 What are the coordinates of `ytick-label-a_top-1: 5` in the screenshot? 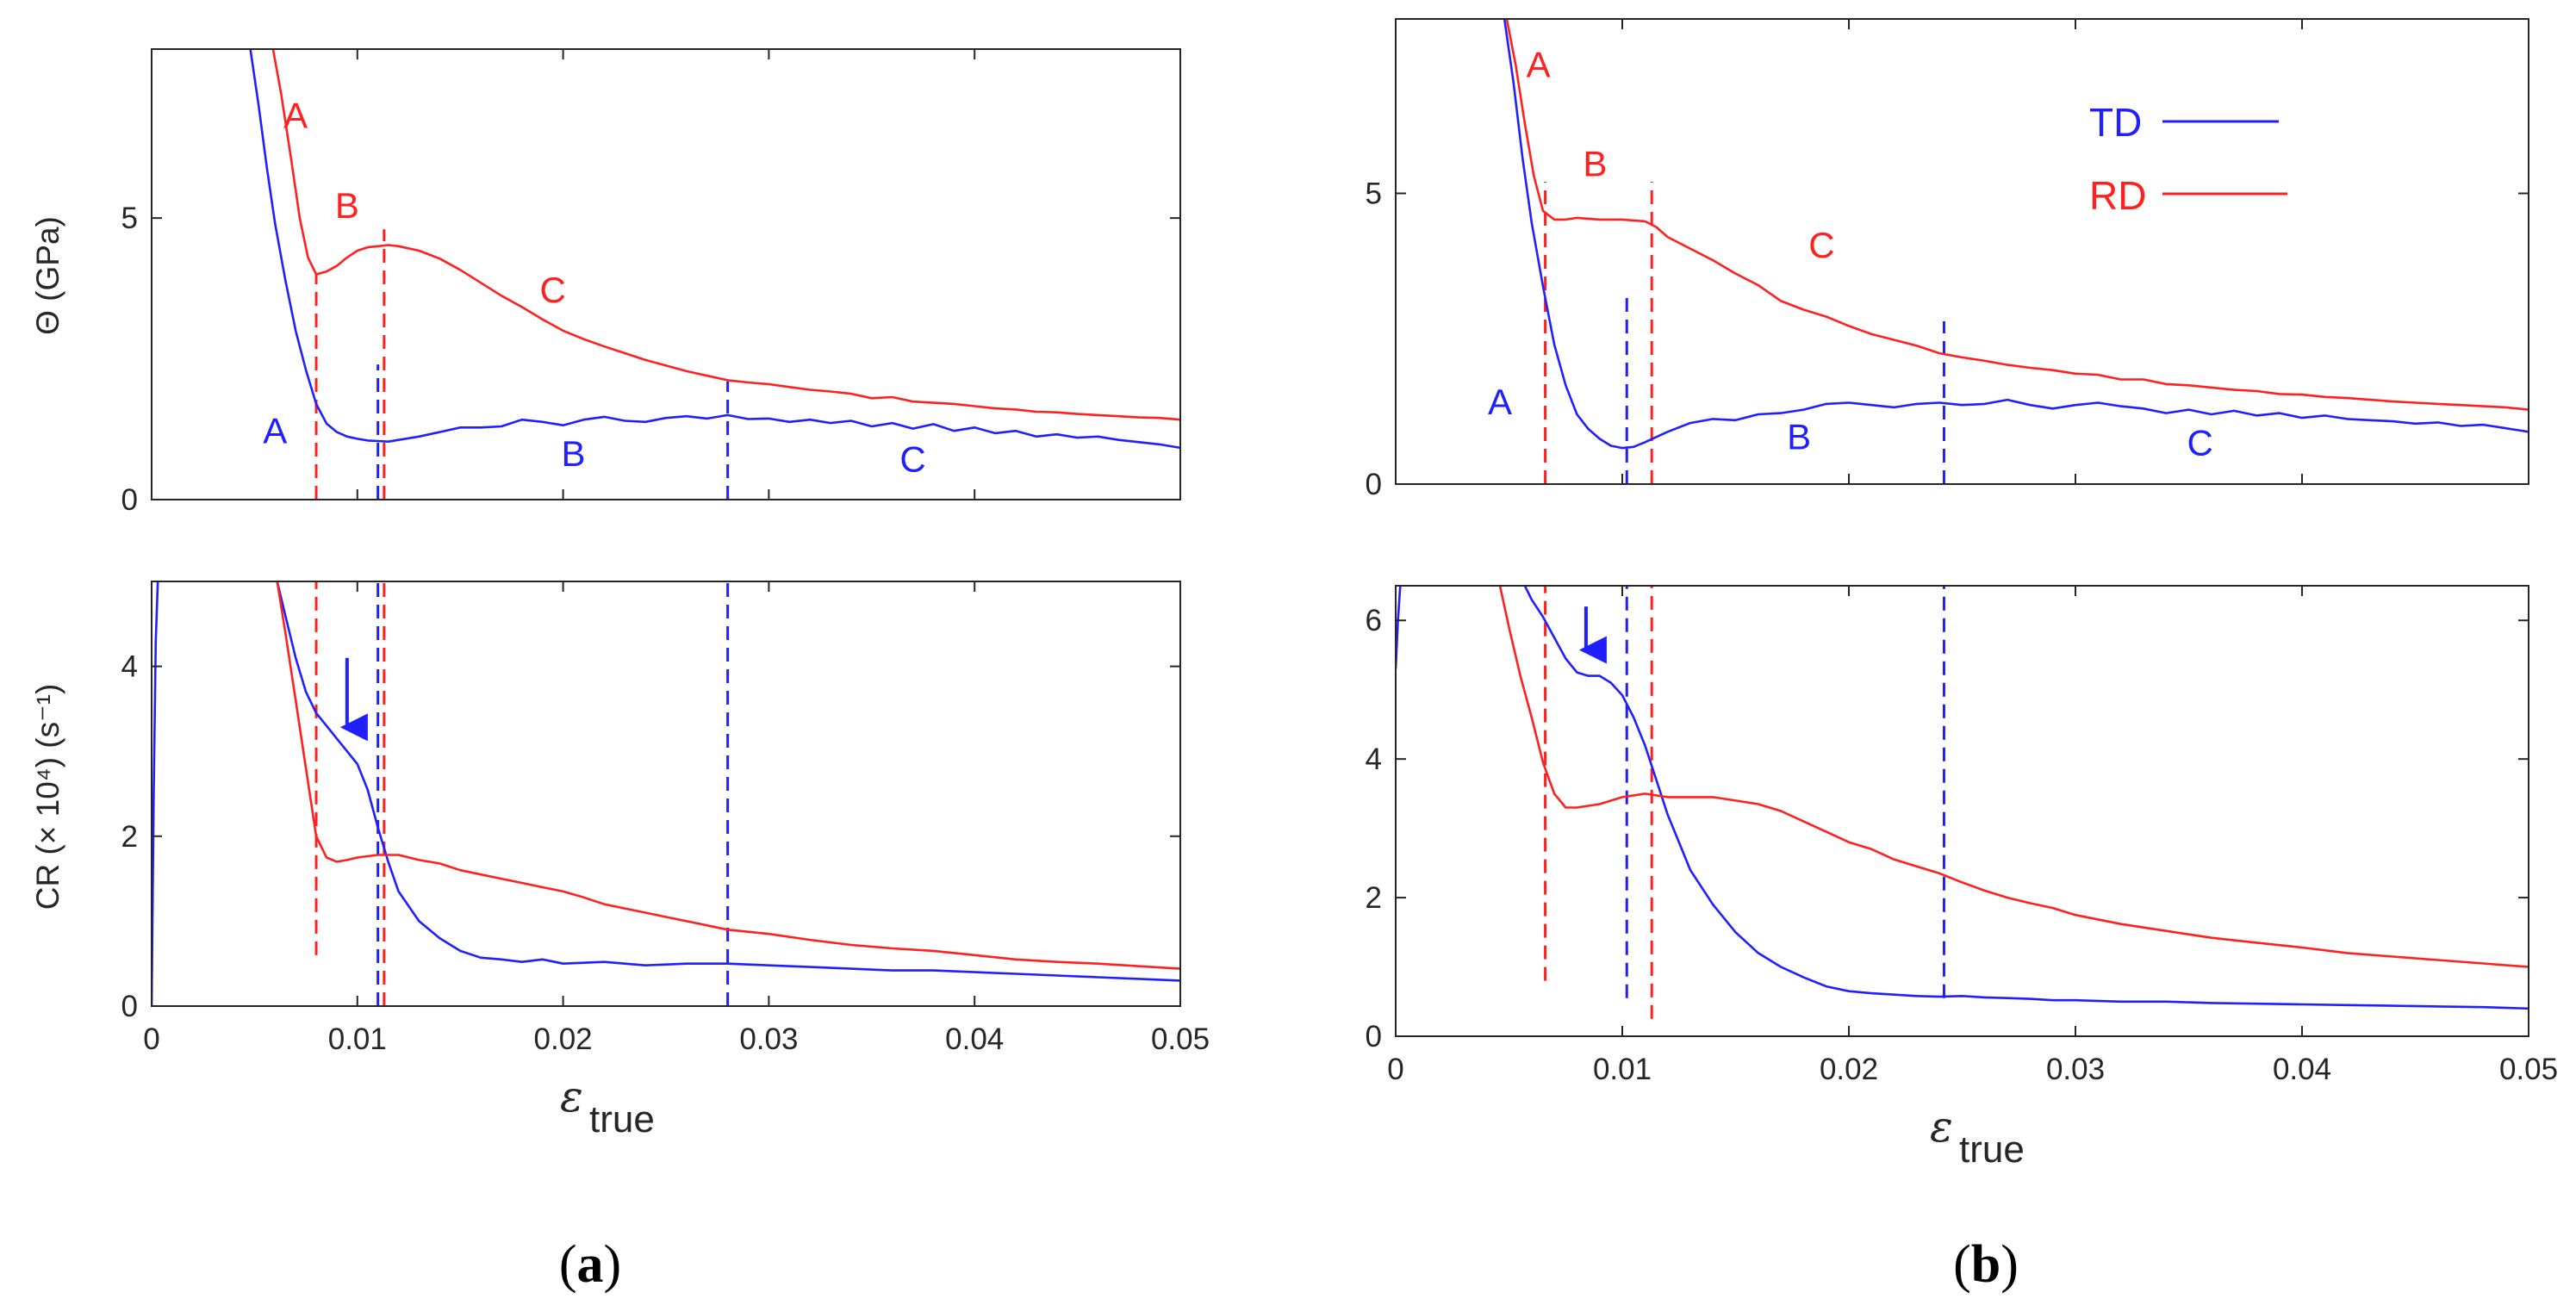 It's located at (129, 218).